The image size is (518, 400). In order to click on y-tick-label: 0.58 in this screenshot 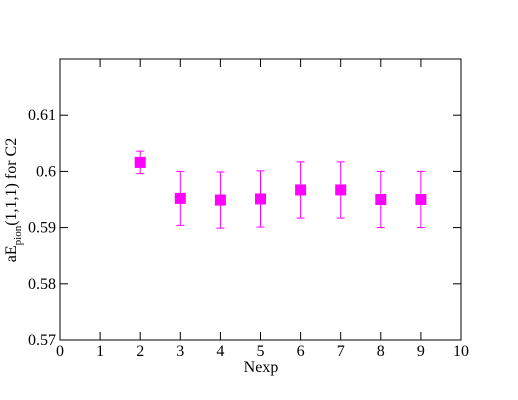, I will do `click(42, 284)`.